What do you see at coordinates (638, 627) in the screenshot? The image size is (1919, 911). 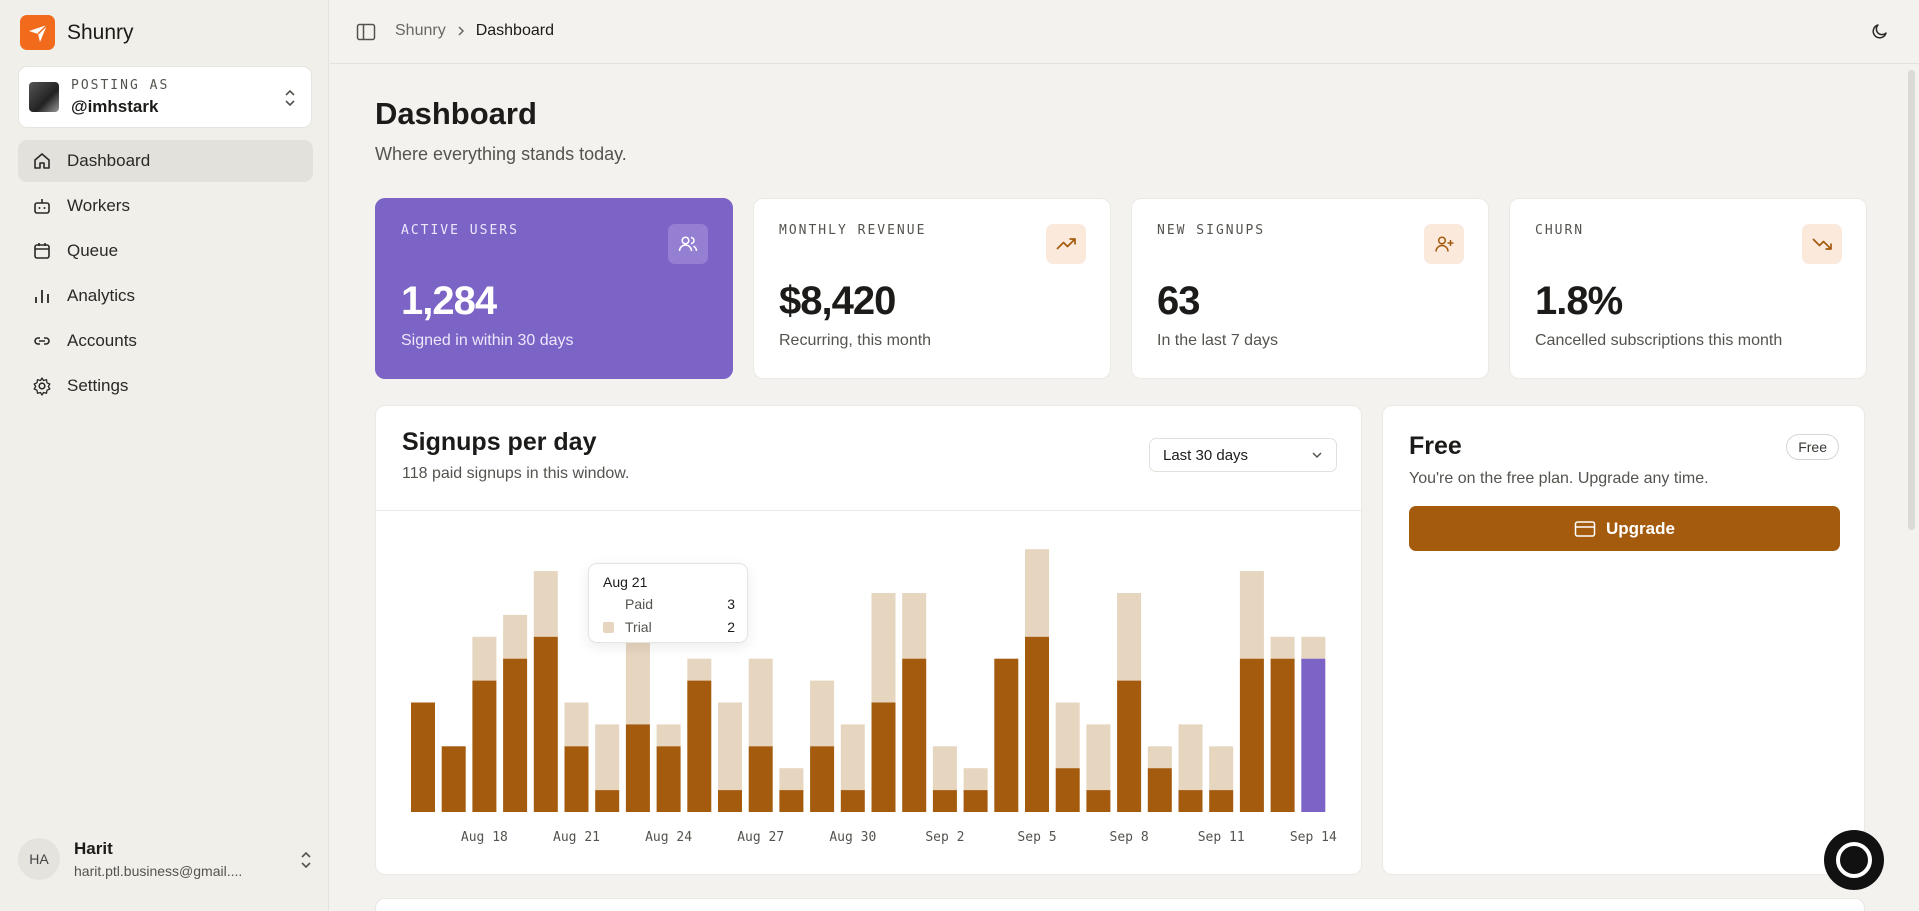 I see `tooltip-label: Trial` at bounding box center [638, 627].